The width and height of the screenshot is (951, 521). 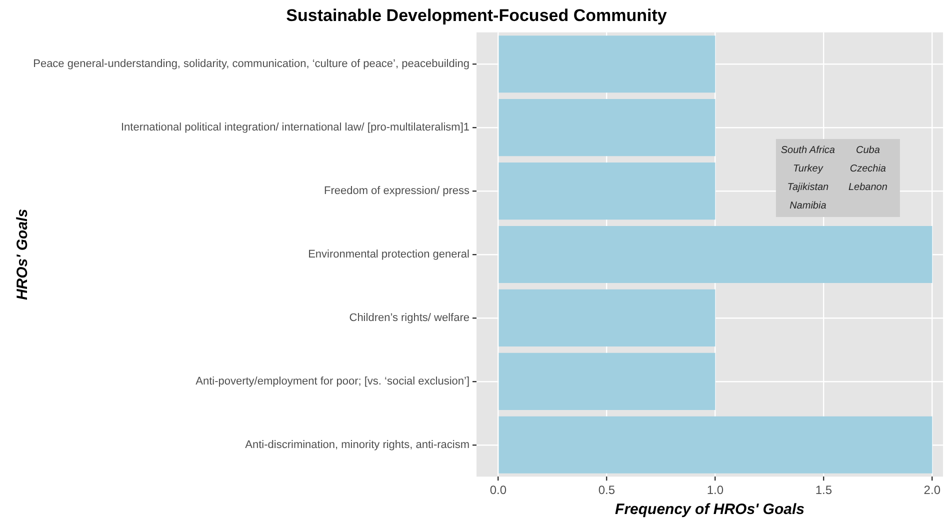 I want to click on x-tick-label: 2.0, so click(x=932, y=490).